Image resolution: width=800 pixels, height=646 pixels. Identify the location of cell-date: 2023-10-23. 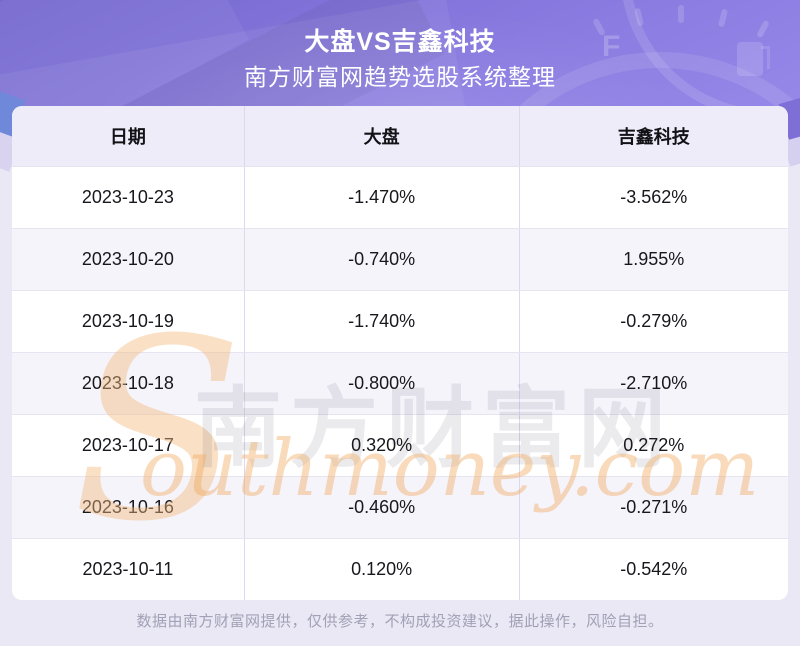
(128, 197).